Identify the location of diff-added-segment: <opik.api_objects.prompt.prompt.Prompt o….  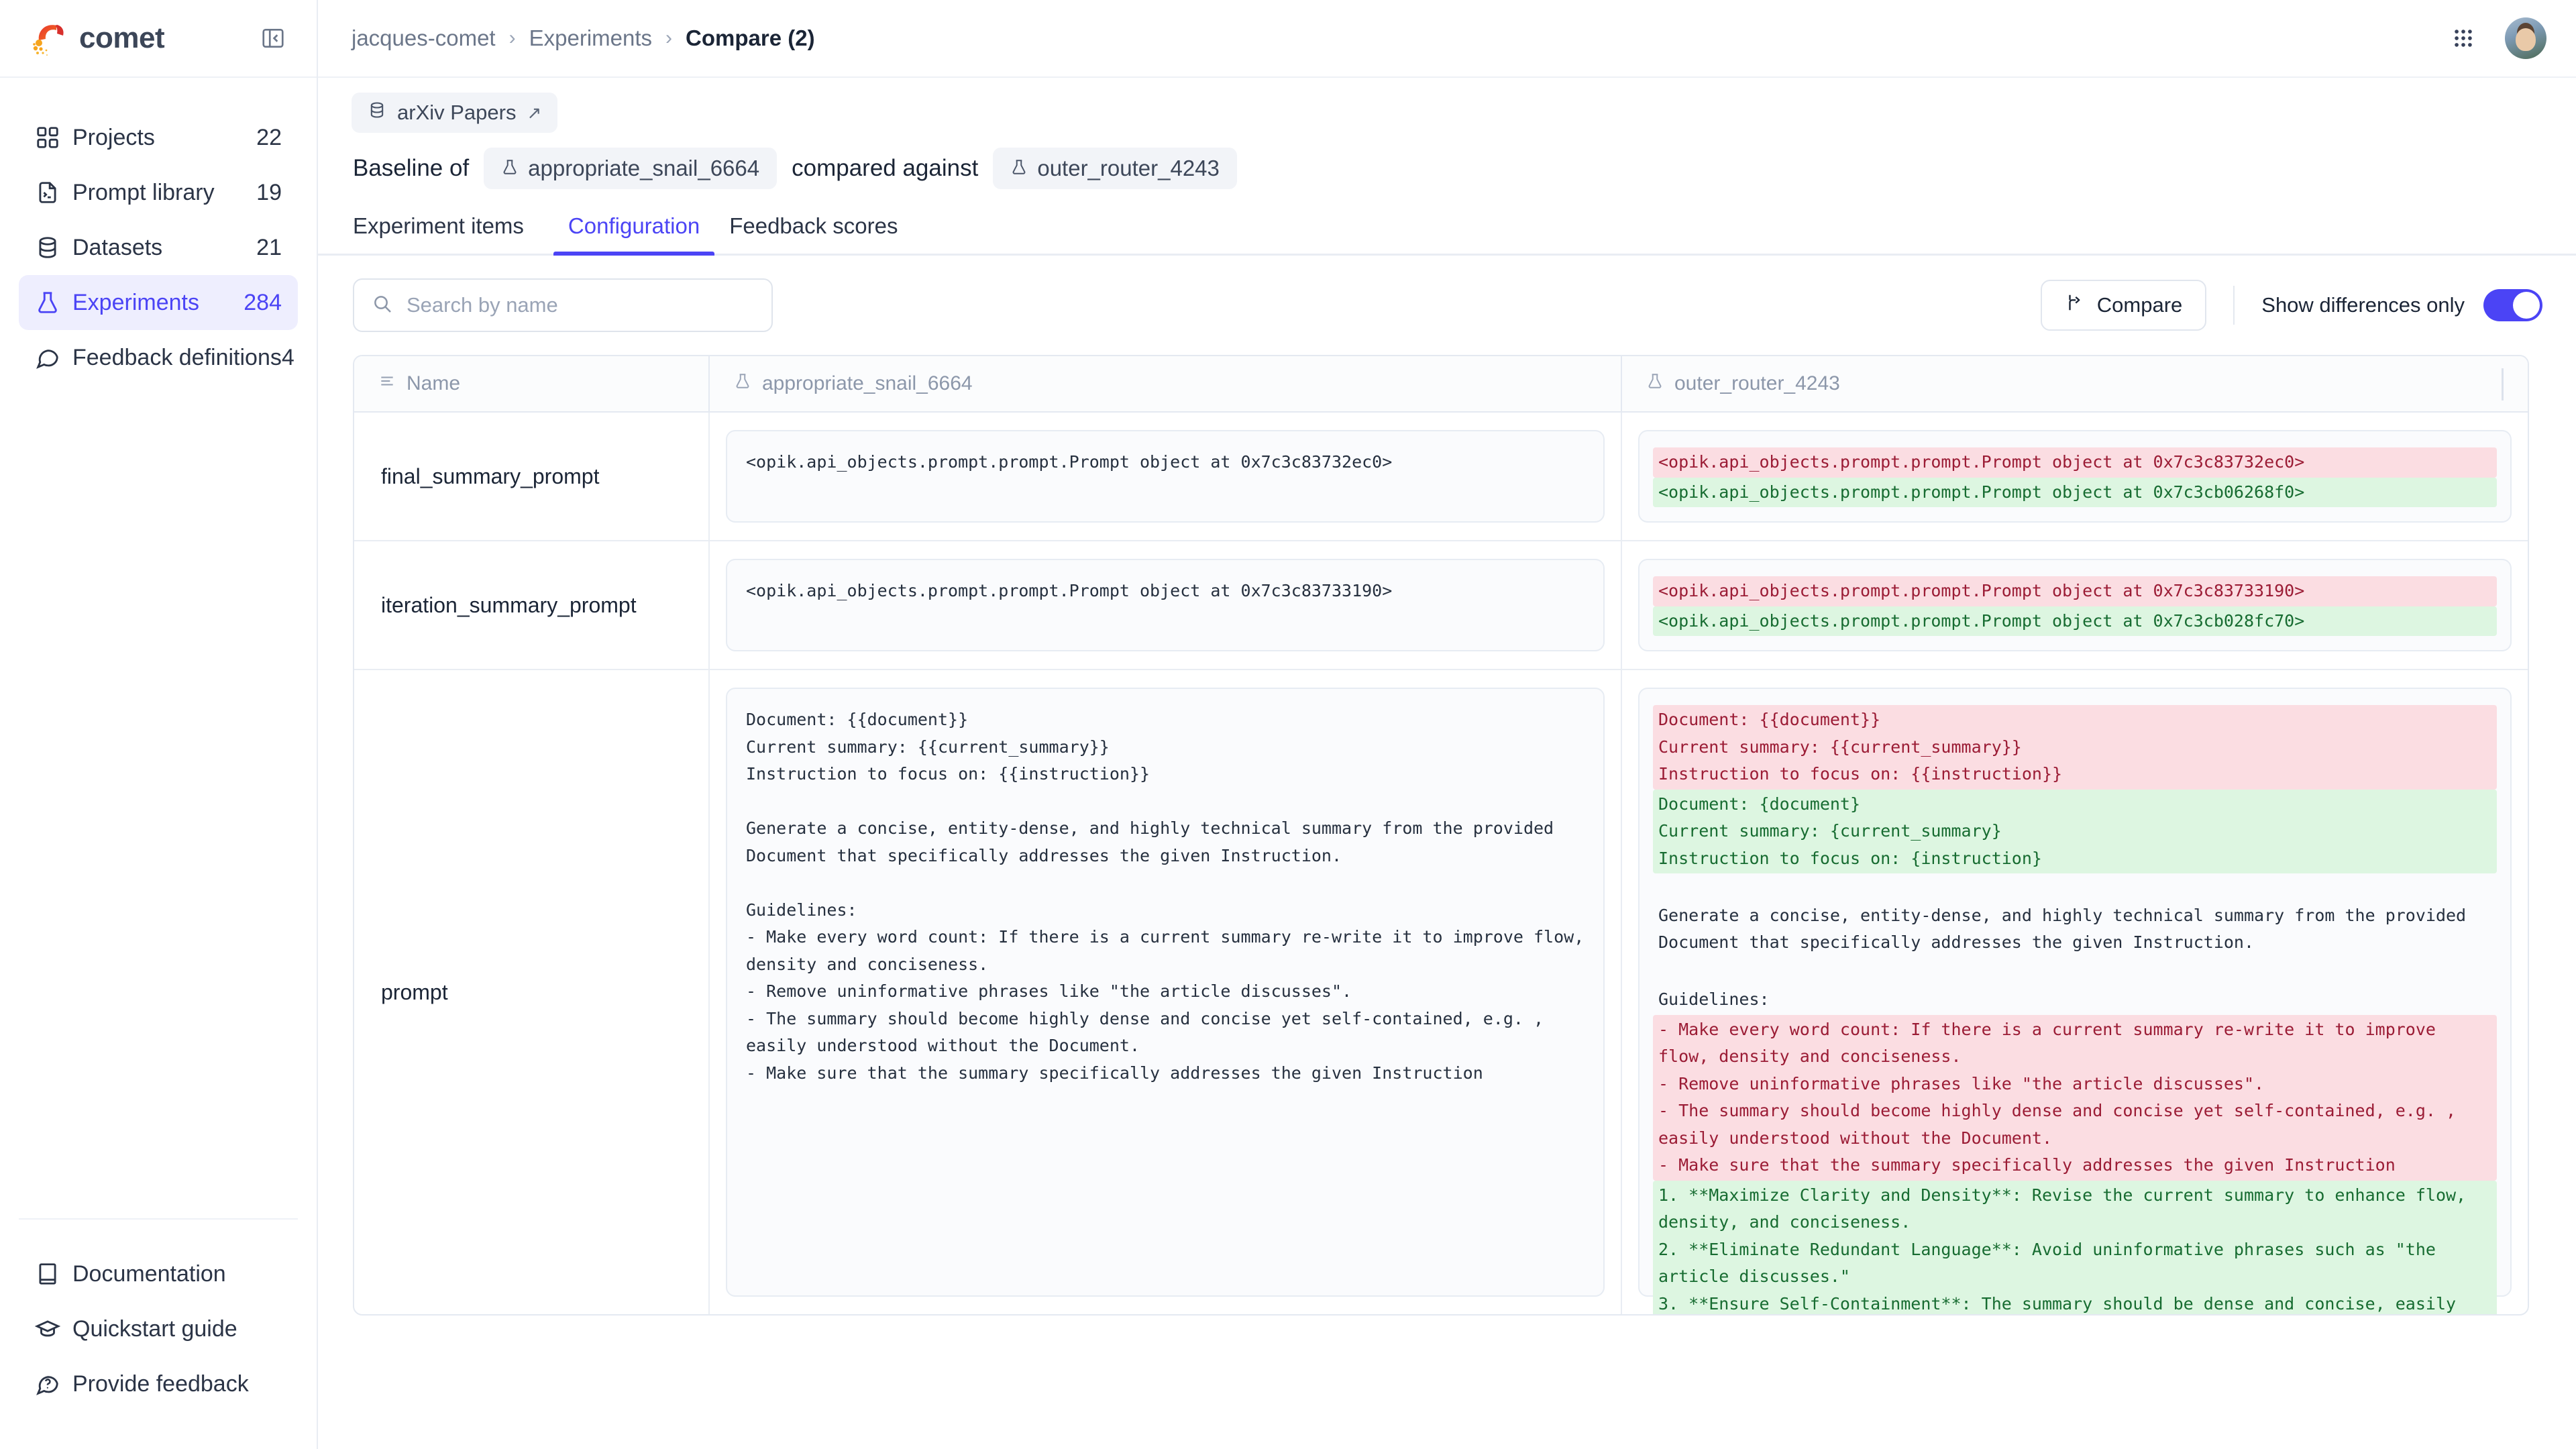
(2075, 492).